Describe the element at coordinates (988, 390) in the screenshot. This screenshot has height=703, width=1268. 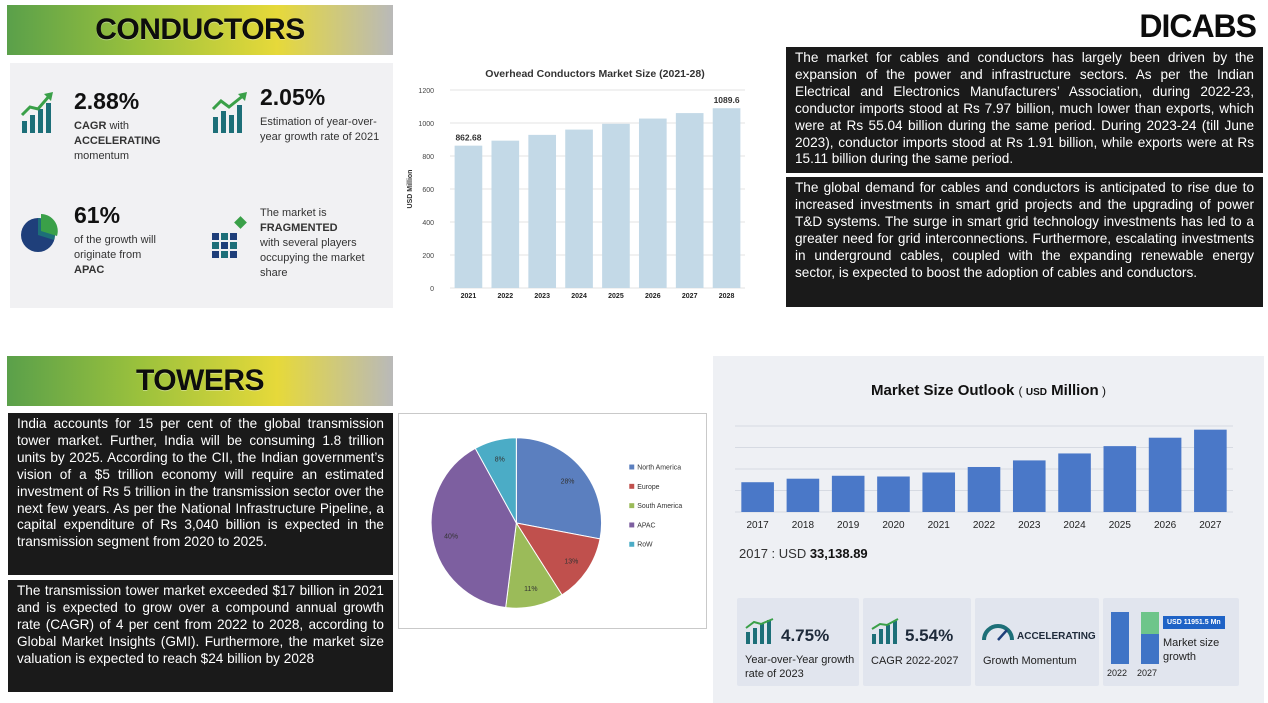
I see `outlook-title: Market Size Outlook ( USD Million )` at that location.